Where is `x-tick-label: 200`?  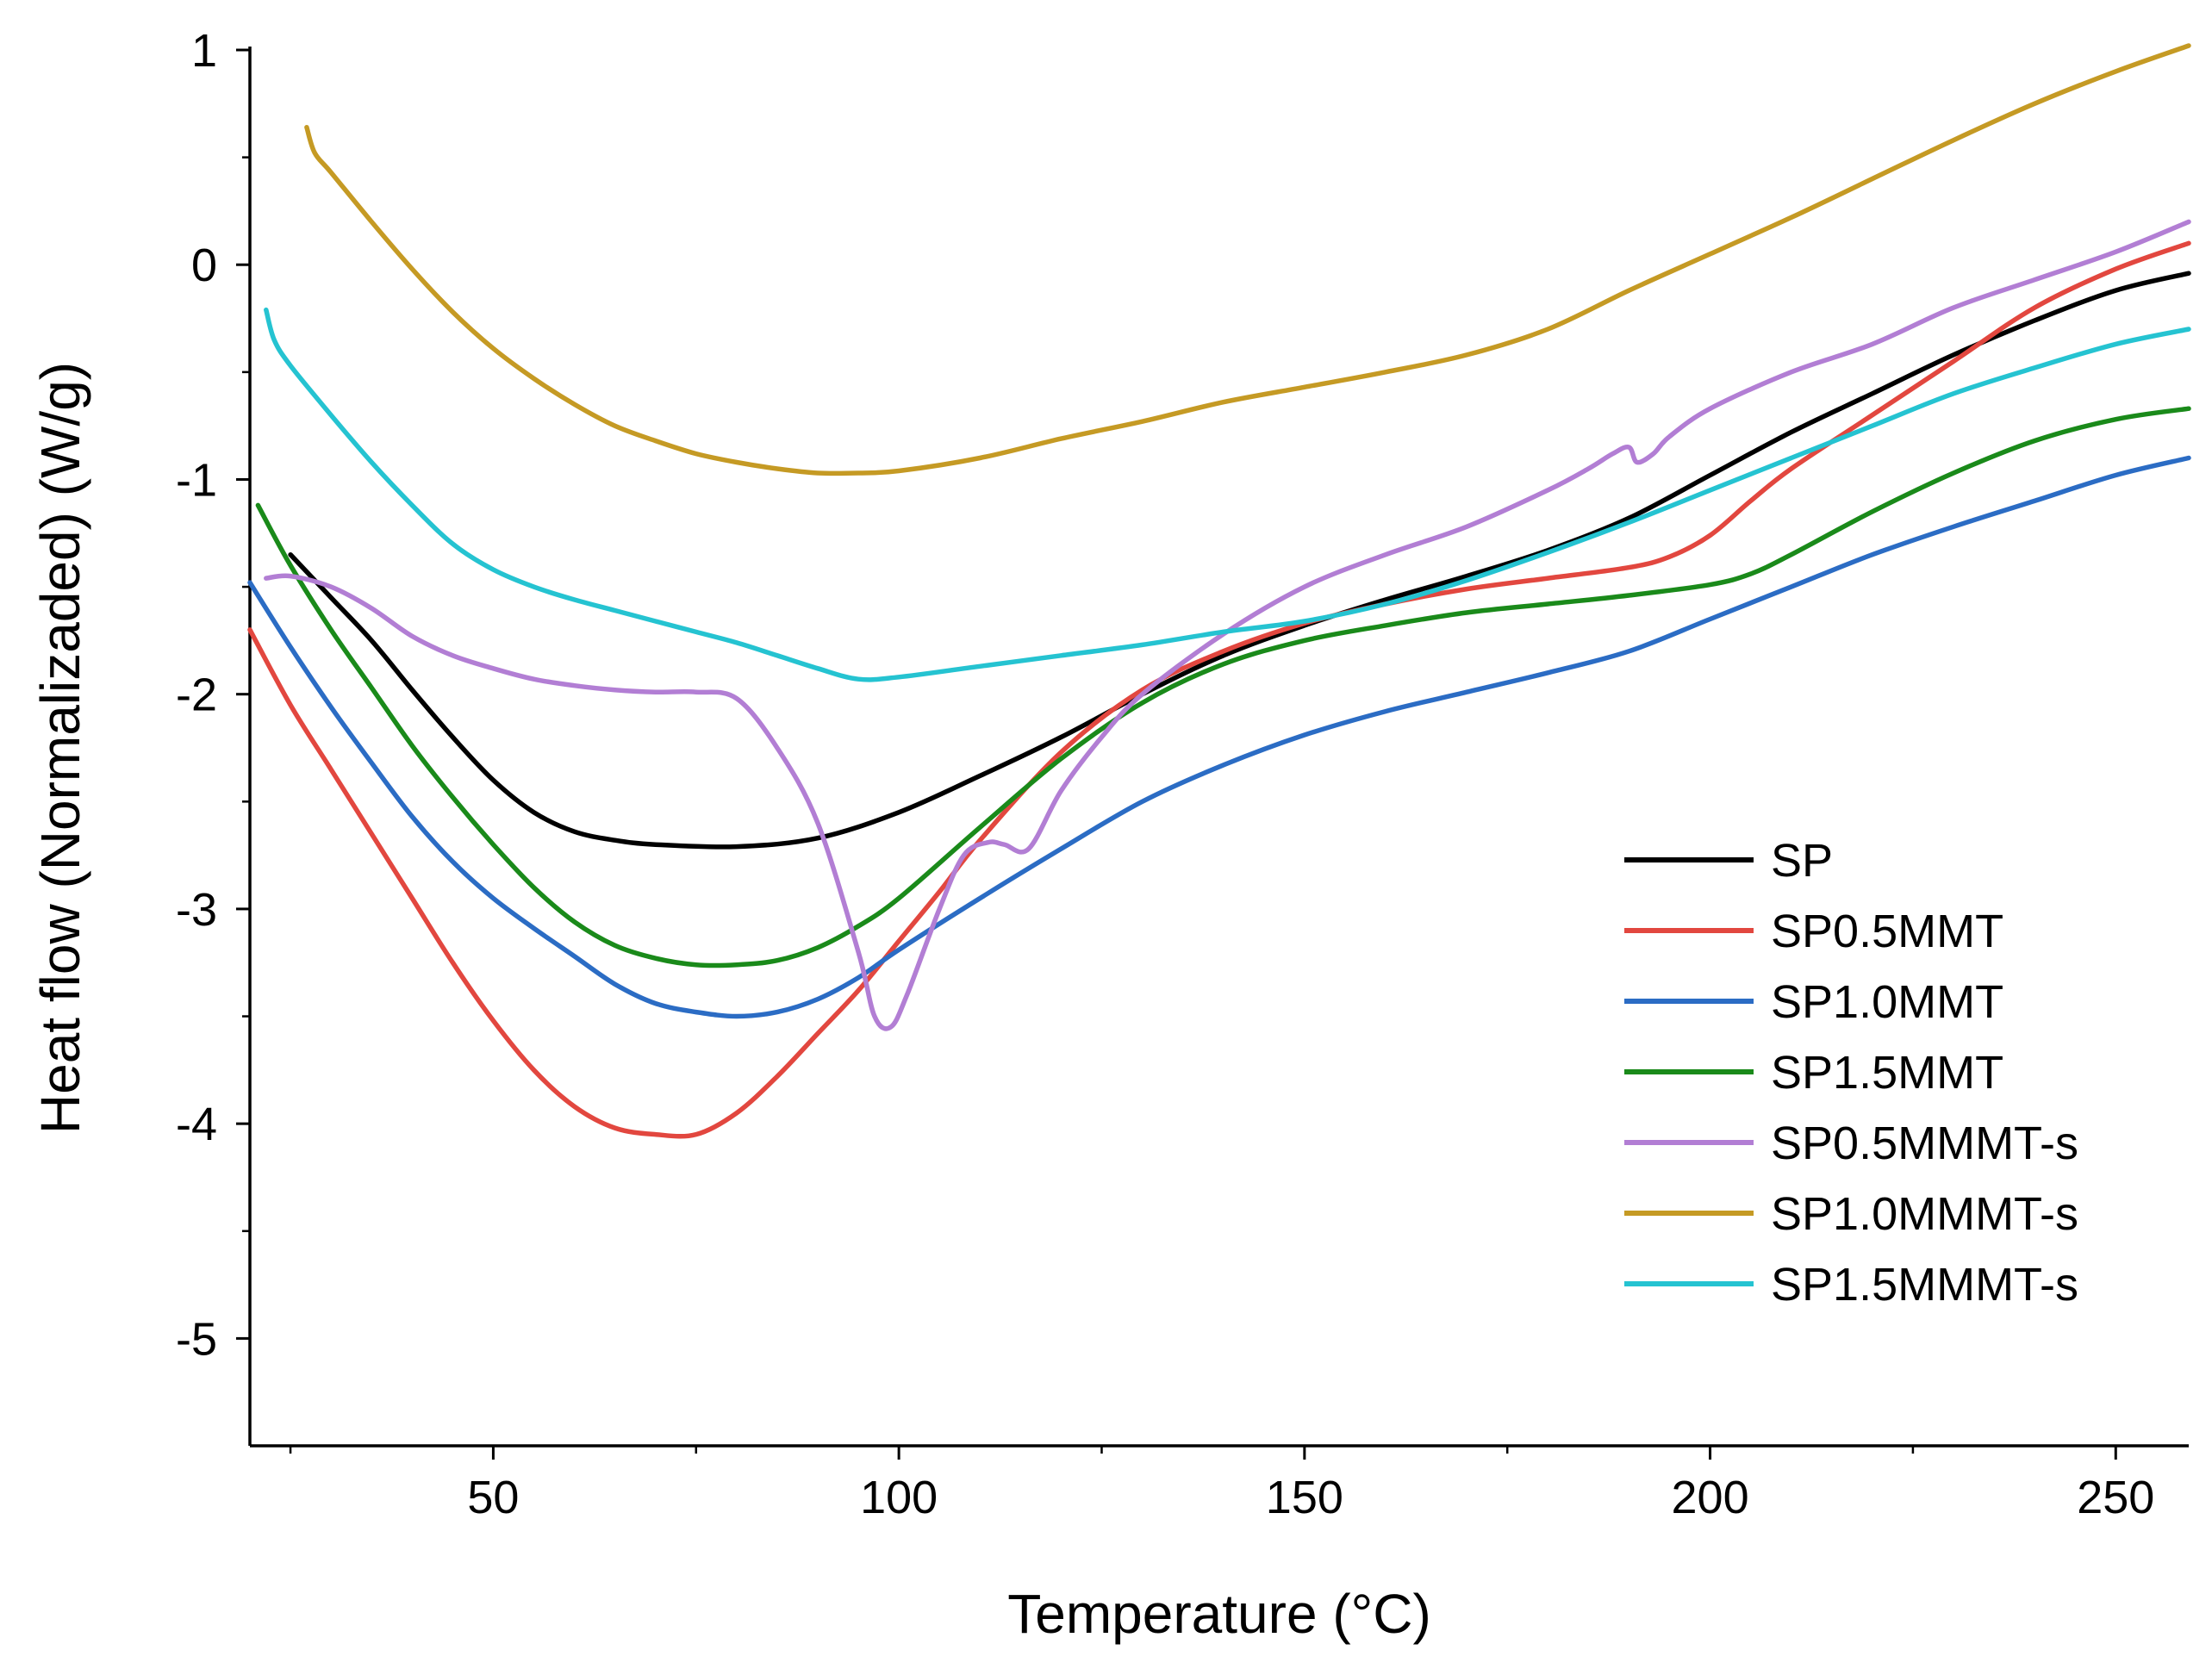 x-tick-label: 200 is located at coordinates (1711, 1497).